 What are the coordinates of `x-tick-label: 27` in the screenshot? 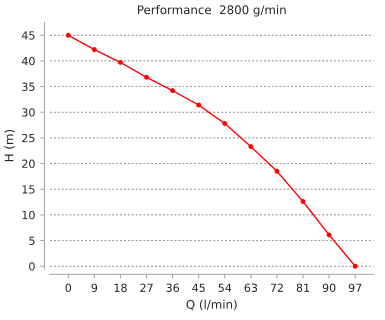 It's located at (146, 288).